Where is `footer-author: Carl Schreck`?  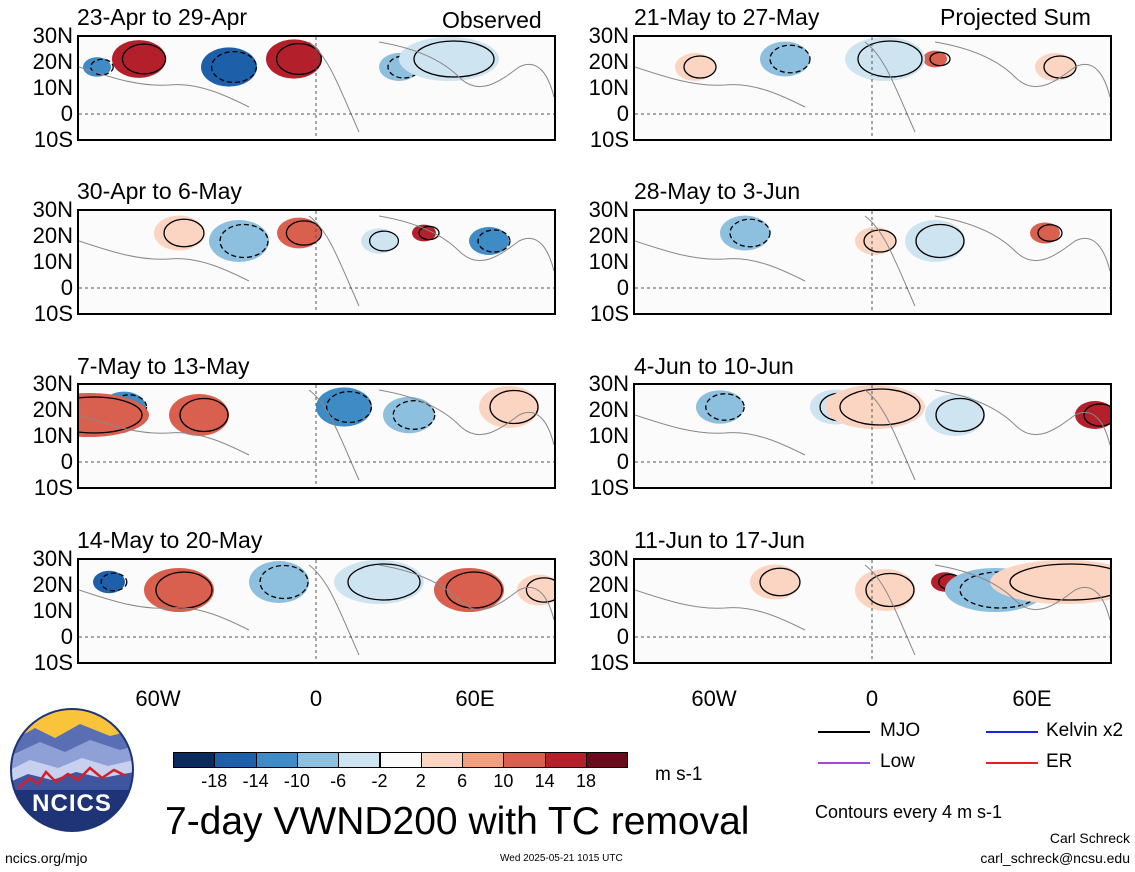 footer-author: Carl Schreck is located at coordinates (1089, 838).